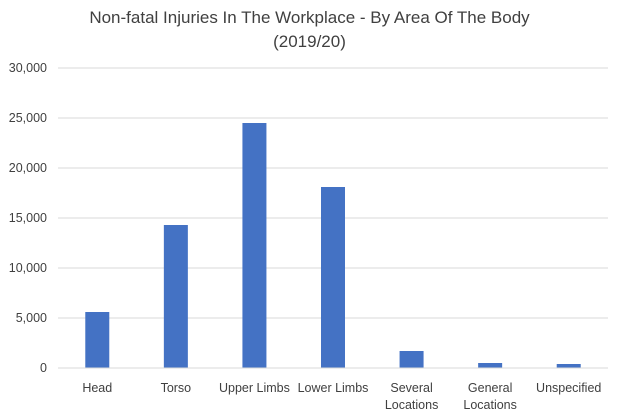 The width and height of the screenshot is (619, 420). What do you see at coordinates (28, 218) in the screenshot?
I see `y-tick-label: 15,000` at bounding box center [28, 218].